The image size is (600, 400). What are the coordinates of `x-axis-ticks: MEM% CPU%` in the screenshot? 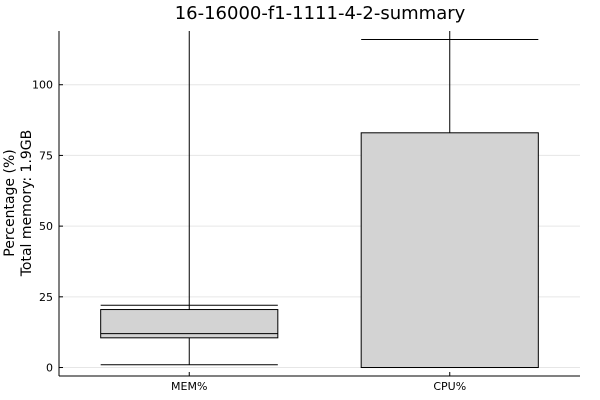 It's located at (318, 382).